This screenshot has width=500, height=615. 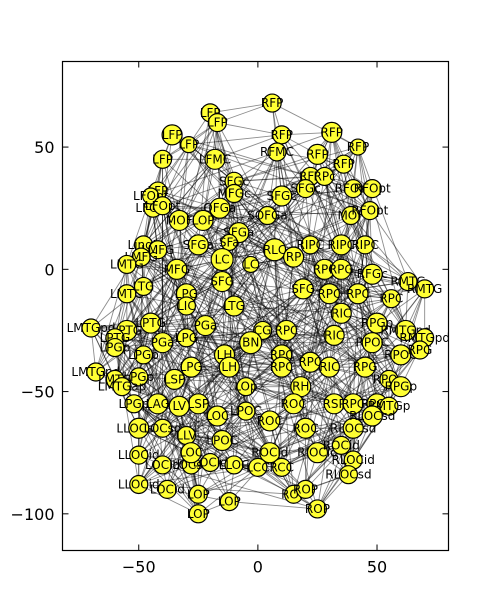 I want to click on node-label: RIPC, so click(x=311, y=245).